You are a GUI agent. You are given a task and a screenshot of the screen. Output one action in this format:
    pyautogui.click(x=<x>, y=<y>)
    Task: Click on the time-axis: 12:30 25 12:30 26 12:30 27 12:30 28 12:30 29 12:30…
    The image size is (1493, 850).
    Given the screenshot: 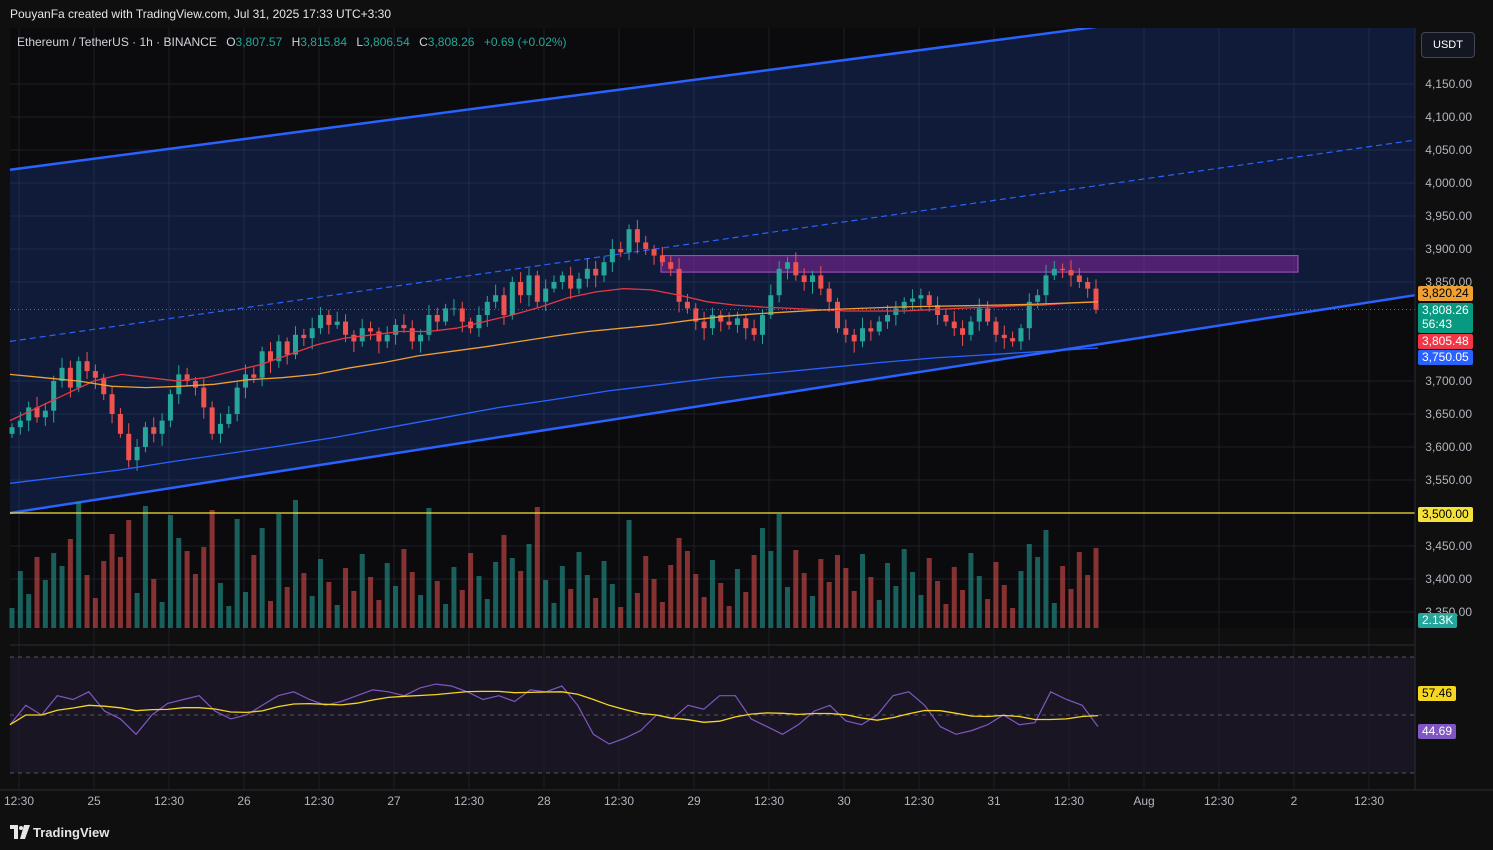 What is the action you would take?
    pyautogui.click(x=746, y=801)
    